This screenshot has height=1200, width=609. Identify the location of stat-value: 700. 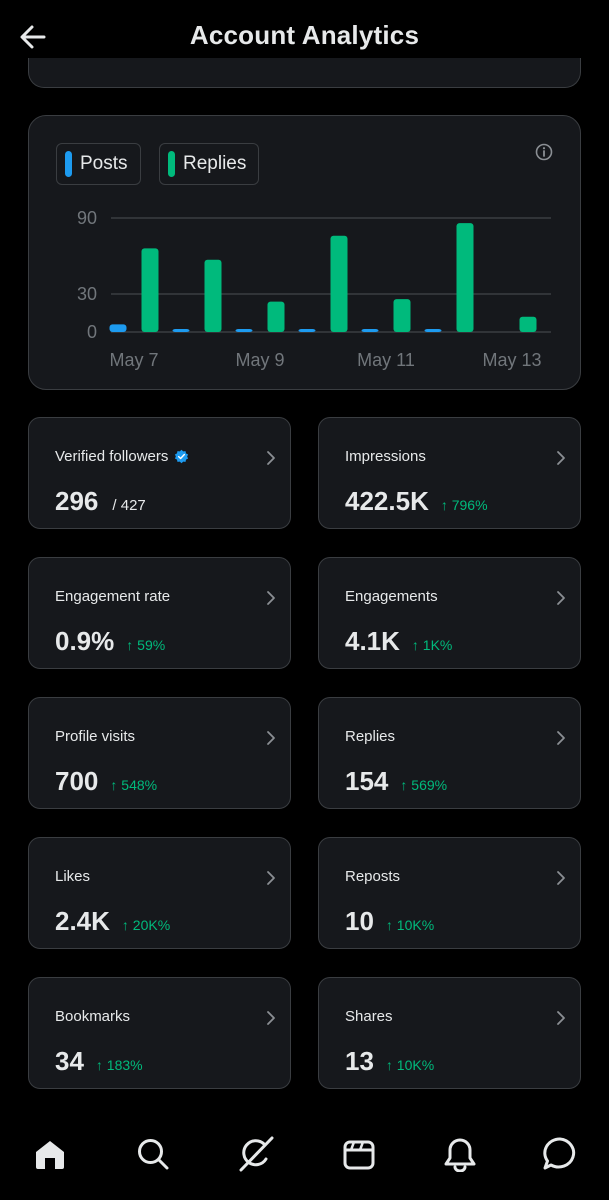
(77, 781).